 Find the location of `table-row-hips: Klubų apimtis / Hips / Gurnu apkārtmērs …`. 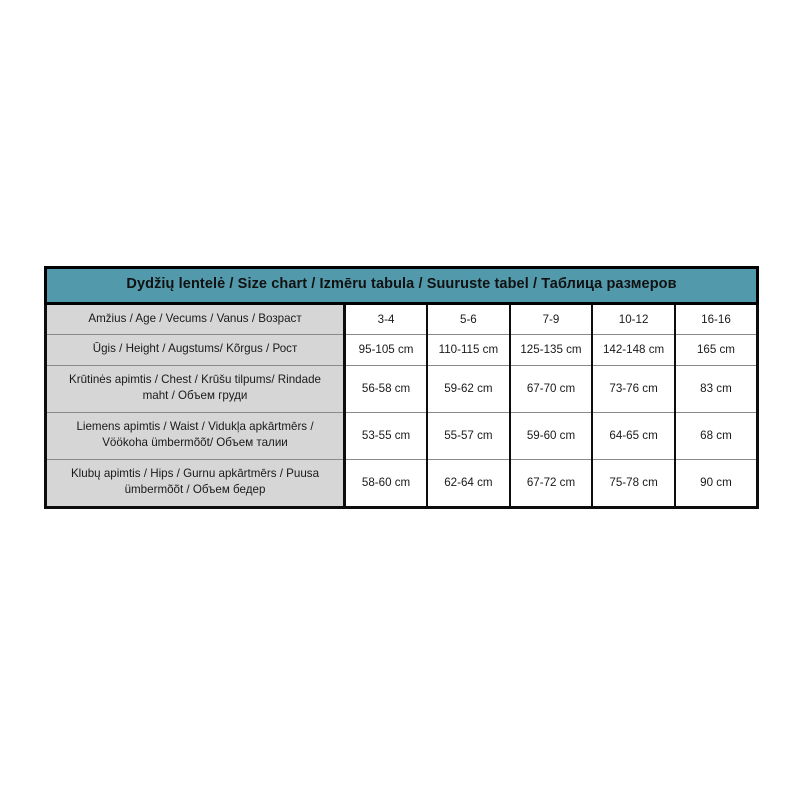

table-row-hips: Klubų apimtis / Hips / Gurnu apkārtmērs … is located at coordinates (402, 483).